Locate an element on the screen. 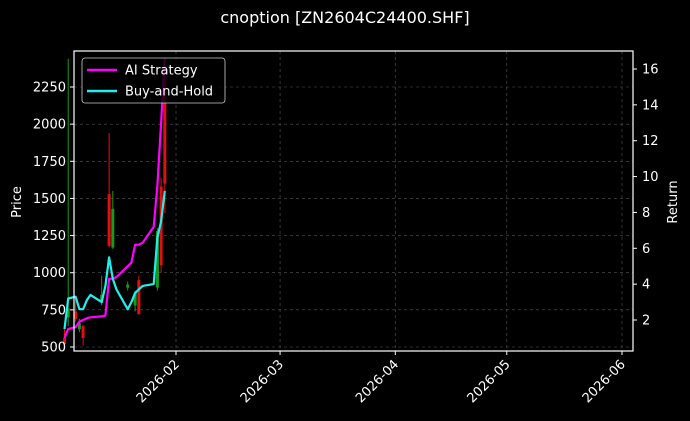  return-tick-label: 2 is located at coordinates (646, 321).